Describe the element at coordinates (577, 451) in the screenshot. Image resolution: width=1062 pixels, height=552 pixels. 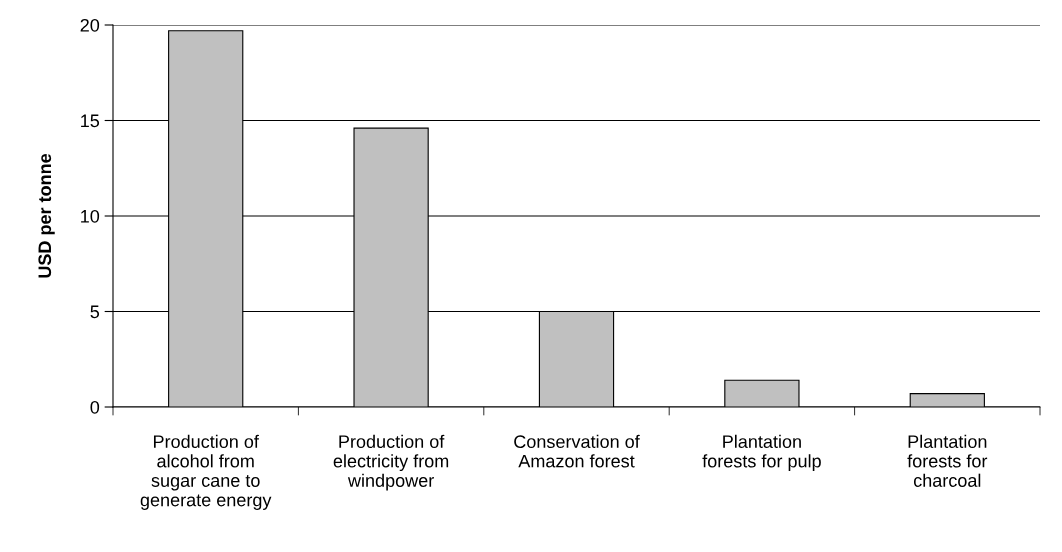
I see `x-tick-label: Conservation of Amazon forest` at that location.